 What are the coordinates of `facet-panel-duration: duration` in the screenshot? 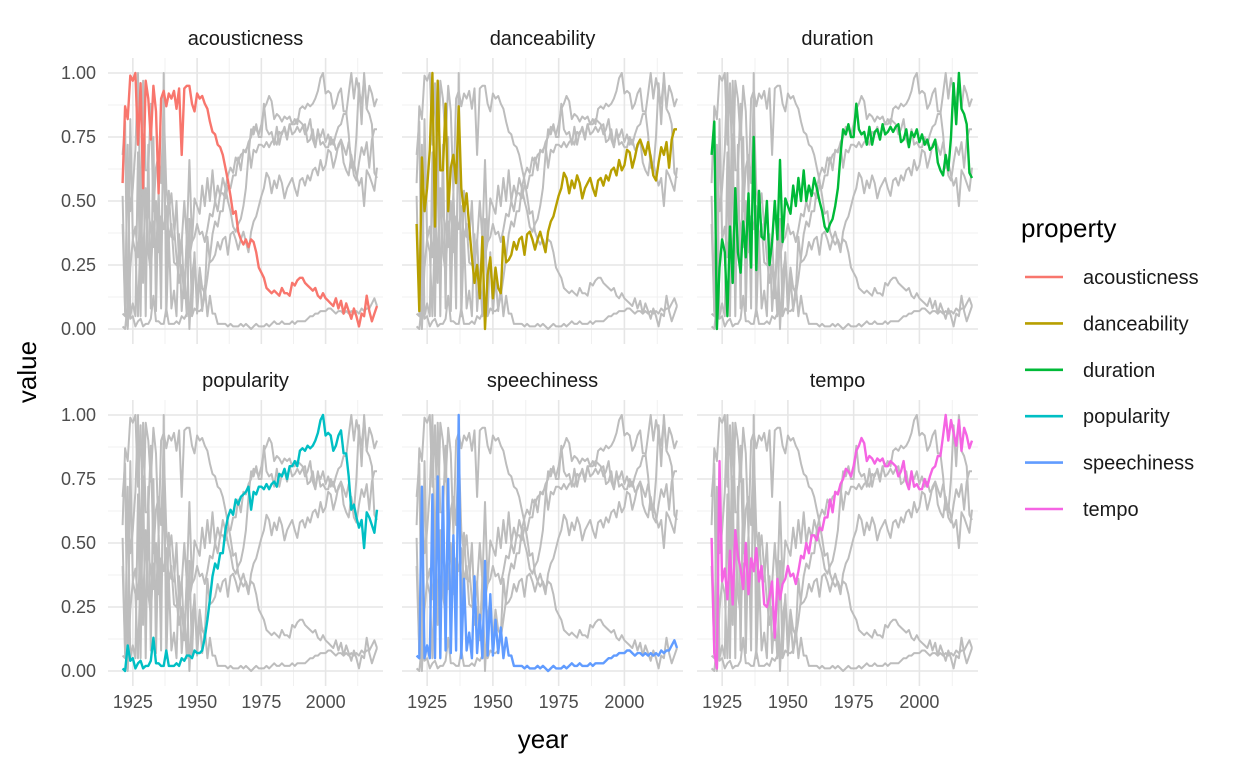 It's located at (837, 186).